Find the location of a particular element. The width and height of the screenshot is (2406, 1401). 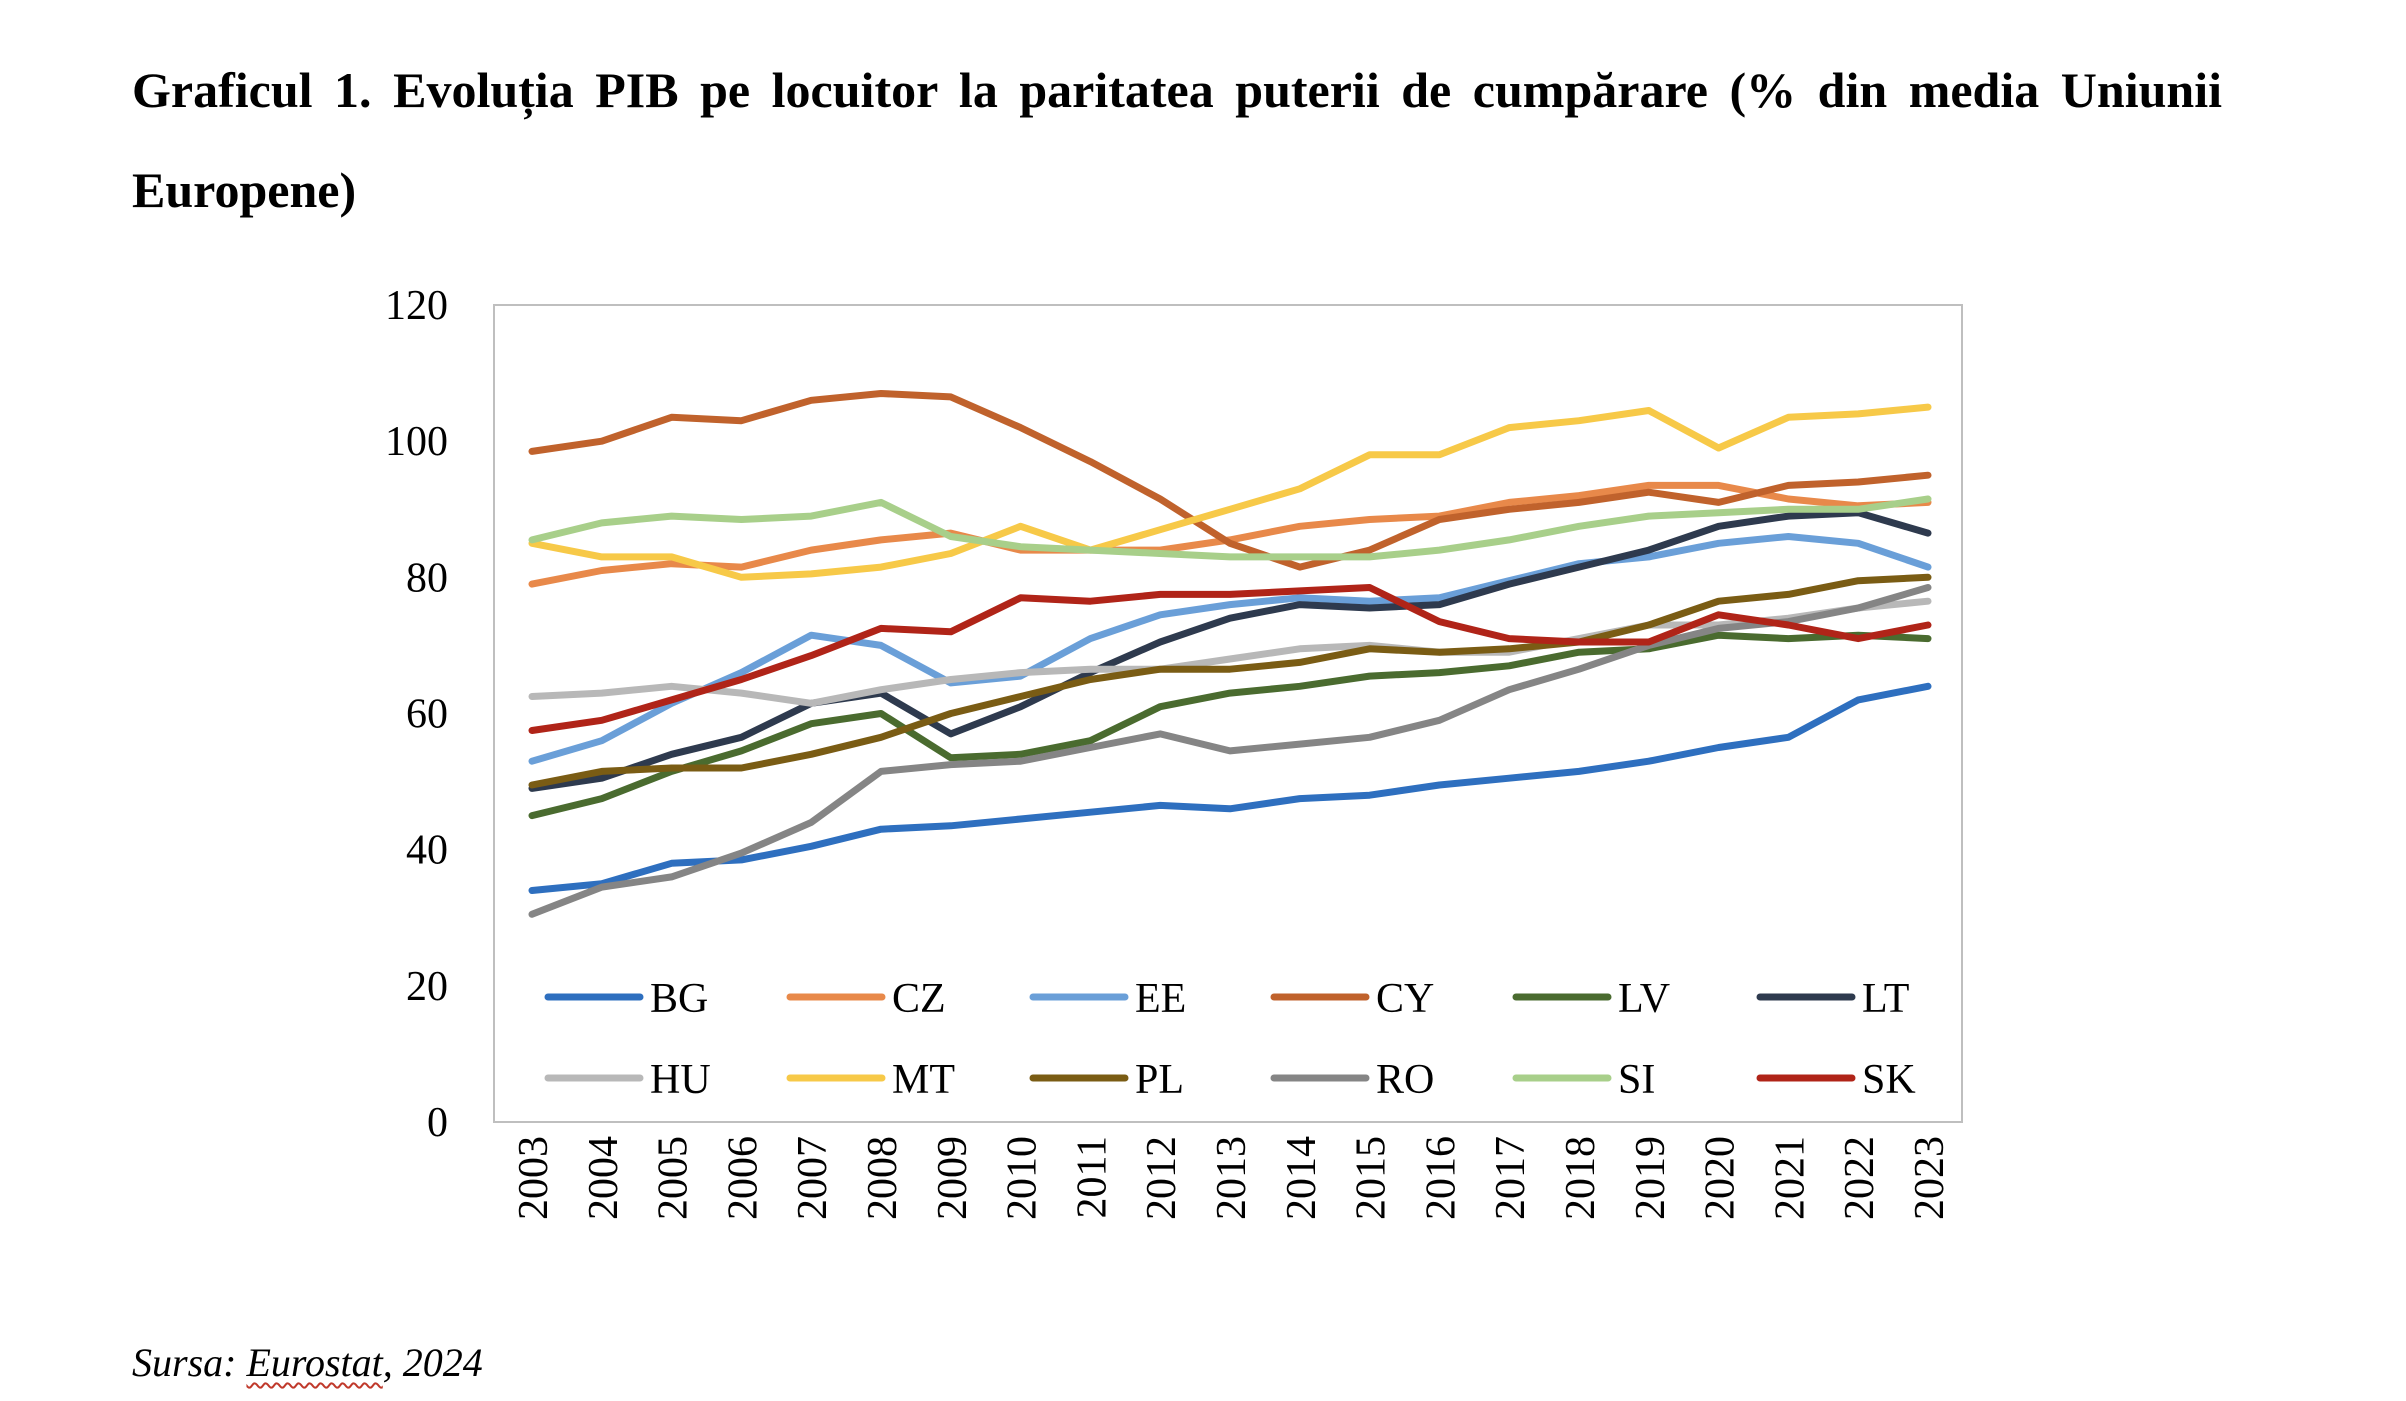

legend-label-lv: LV is located at coordinates (1644, 999).